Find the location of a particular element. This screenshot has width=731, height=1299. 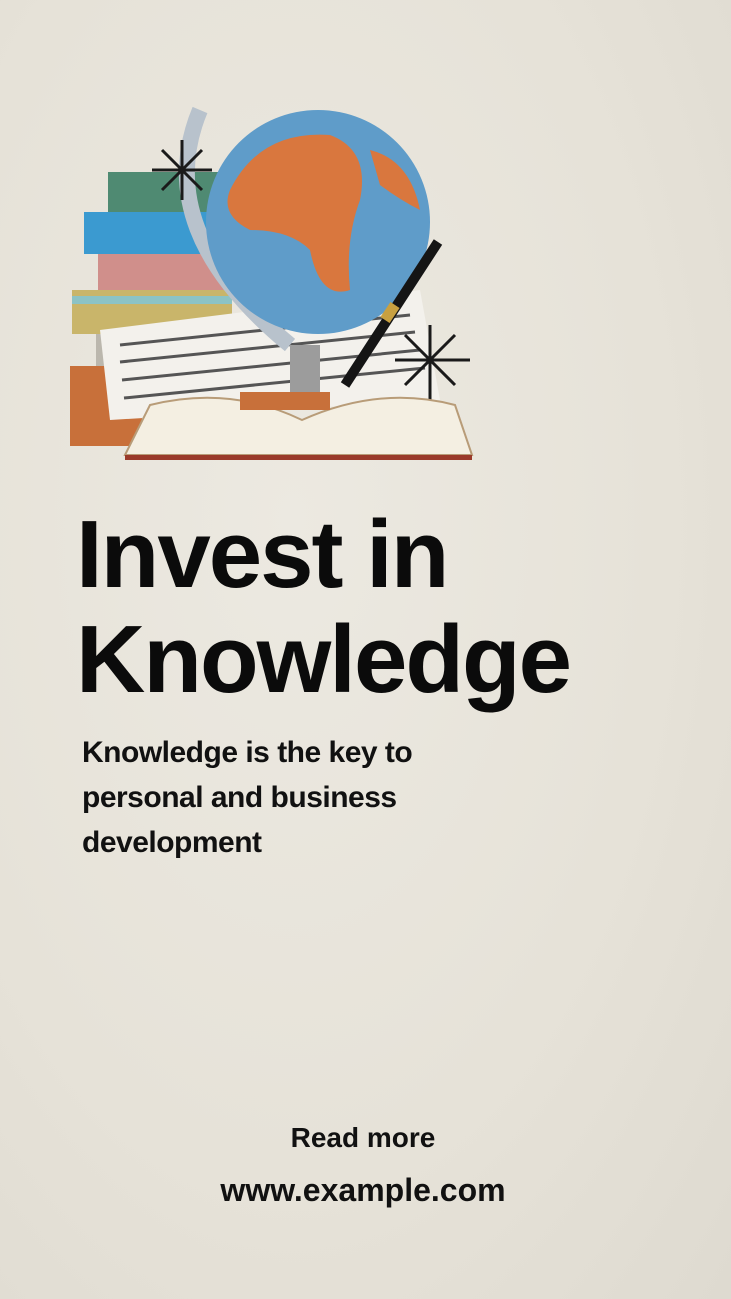

headline-line: Invest in is located at coordinates (262, 554).